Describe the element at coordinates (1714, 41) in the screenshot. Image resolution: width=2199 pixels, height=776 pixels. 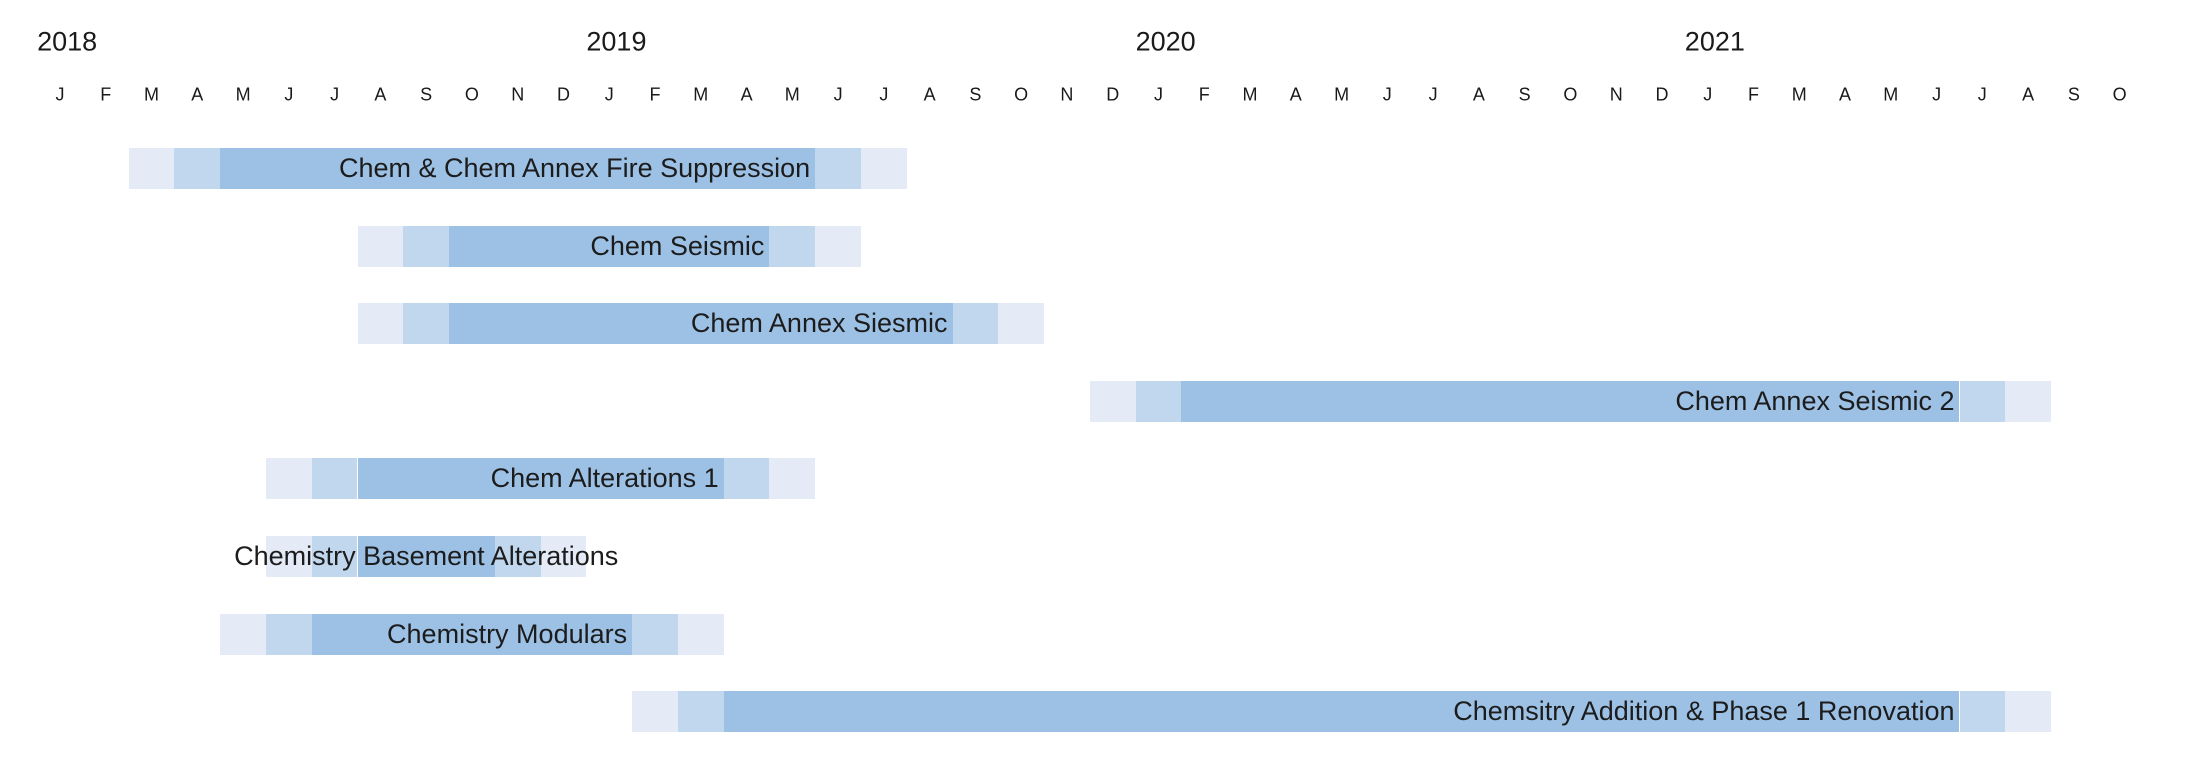
I see `year-label-2021: 2021` at that location.